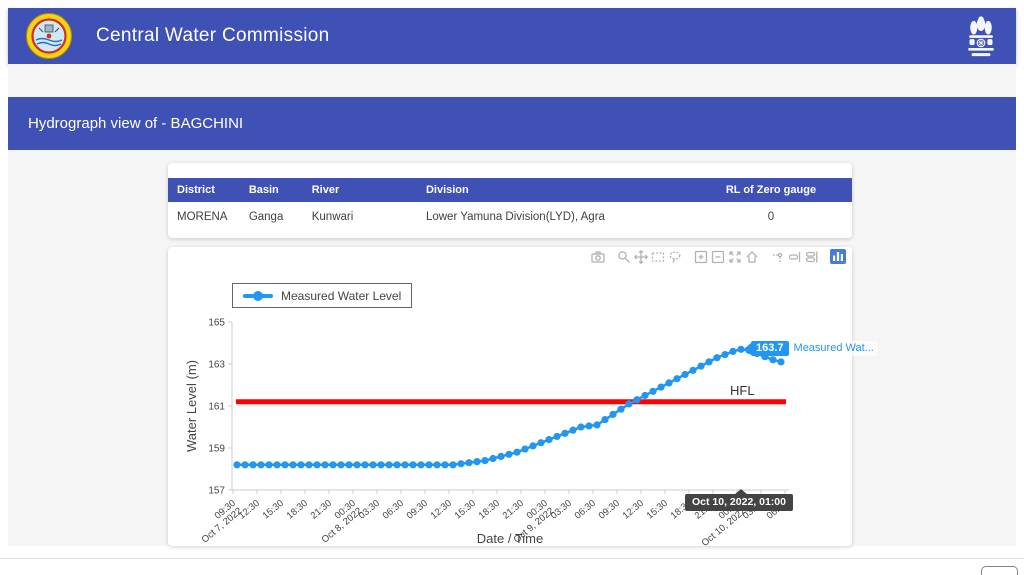 The height and width of the screenshot is (575, 1024). Describe the element at coordinates (640, 256) in the screenshot. I see `pan-icon` at that location.